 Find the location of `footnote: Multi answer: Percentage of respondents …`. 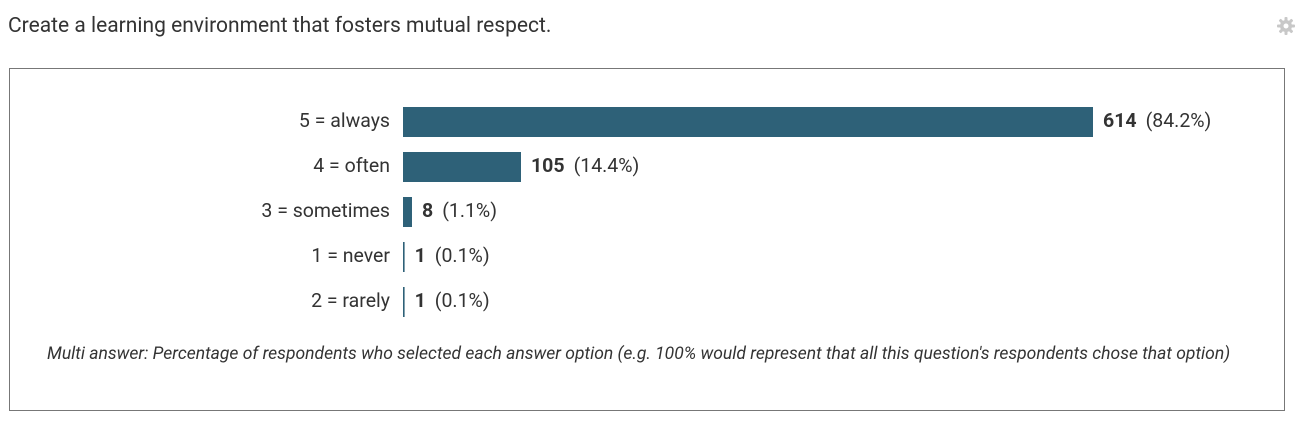

footnote: Multi answer: Percentage of respondents … is located at coordinates (639, 354).